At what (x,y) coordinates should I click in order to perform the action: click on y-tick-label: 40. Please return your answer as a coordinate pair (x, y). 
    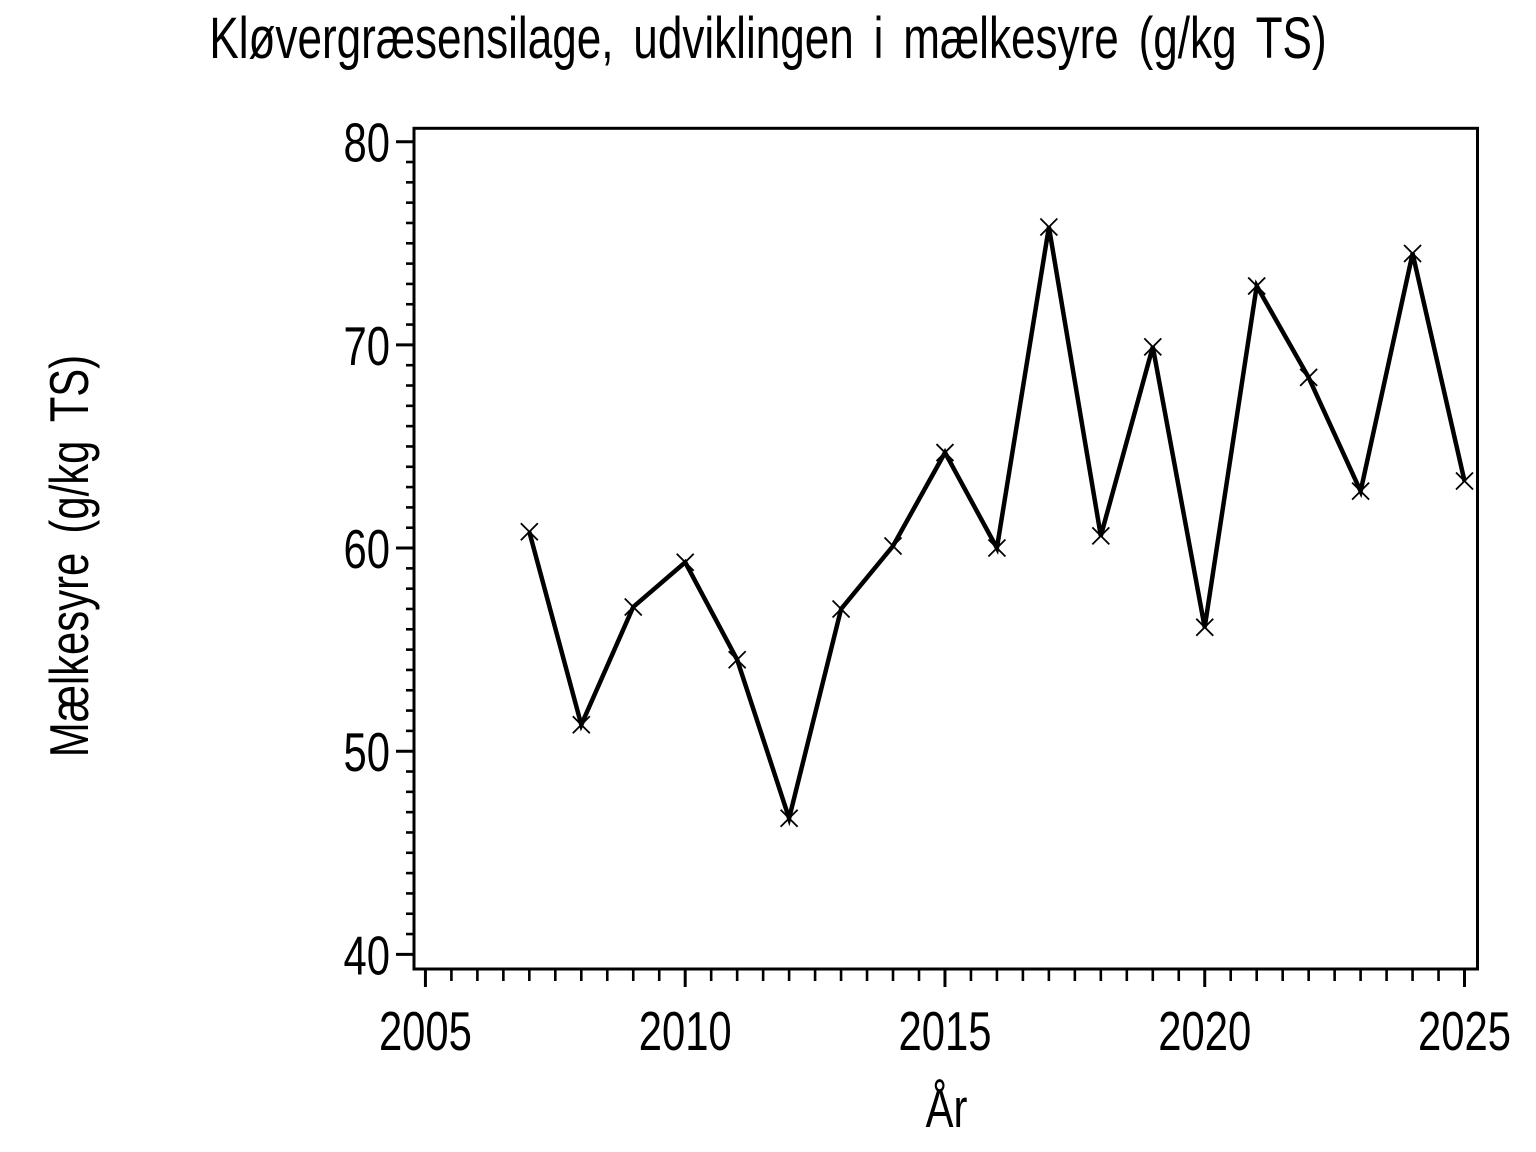
    Looking at the image, I should click on (367, 956).